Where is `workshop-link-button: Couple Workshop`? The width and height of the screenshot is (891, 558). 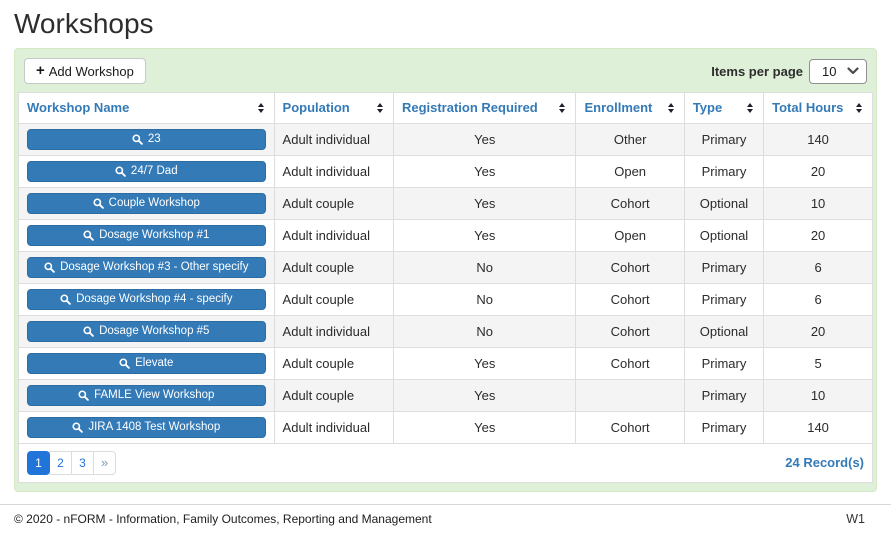 workshop-link-button: Couple Workshop is located at coordinates (146, 203).